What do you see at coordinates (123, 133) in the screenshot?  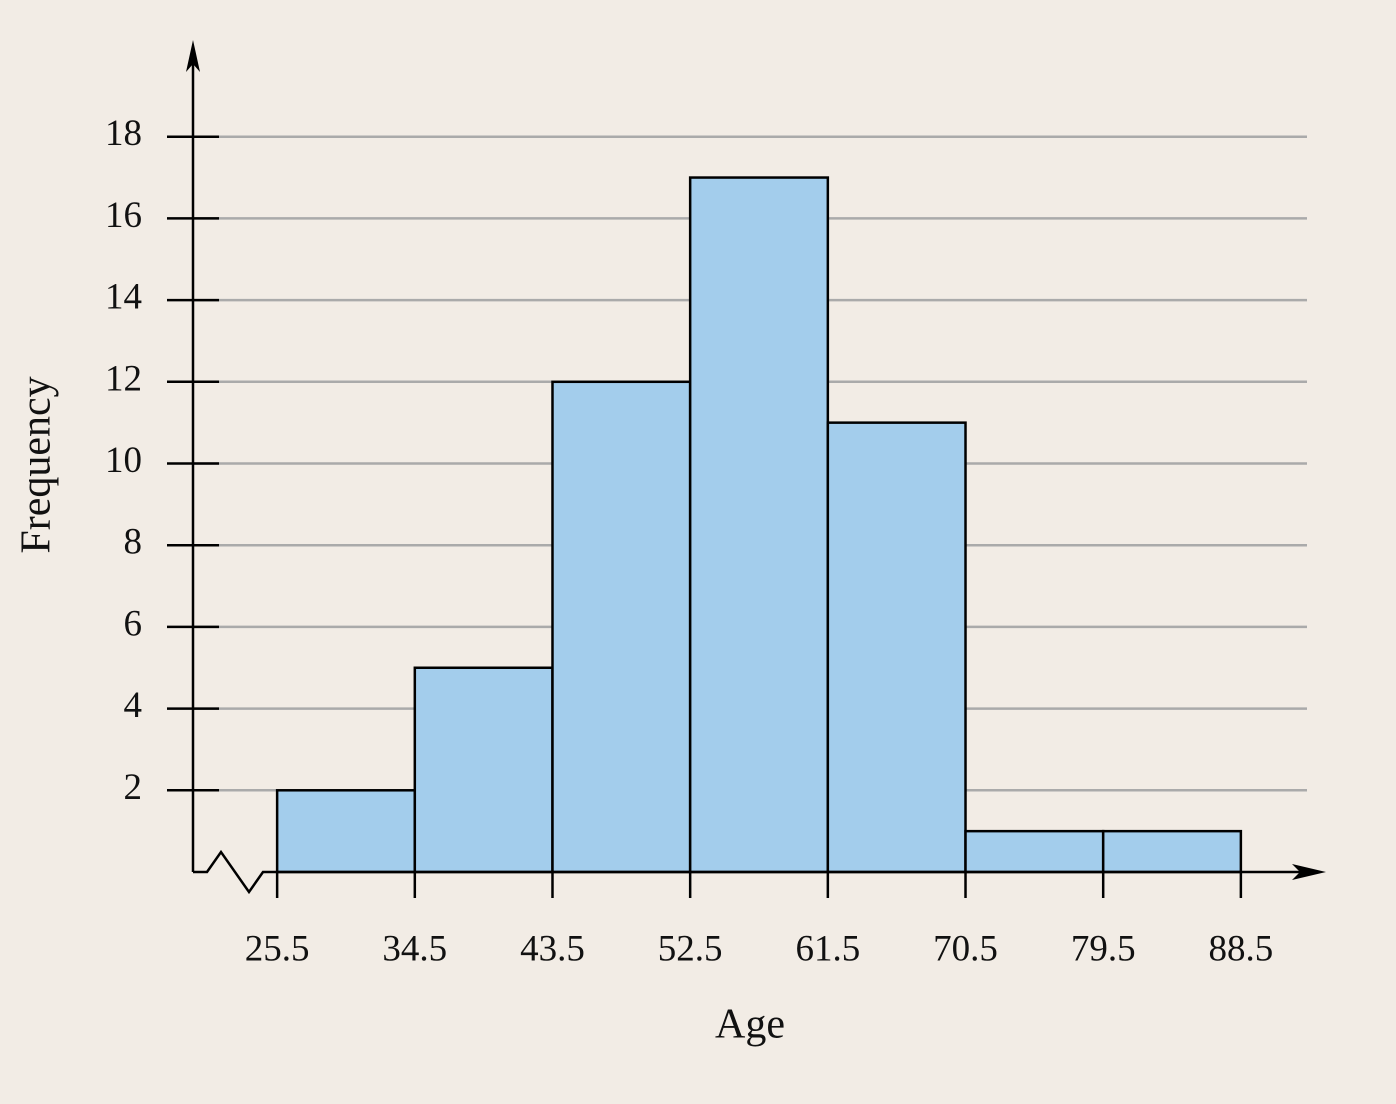 I see `y-tick-label: 18` at bounding box center [123, 133].